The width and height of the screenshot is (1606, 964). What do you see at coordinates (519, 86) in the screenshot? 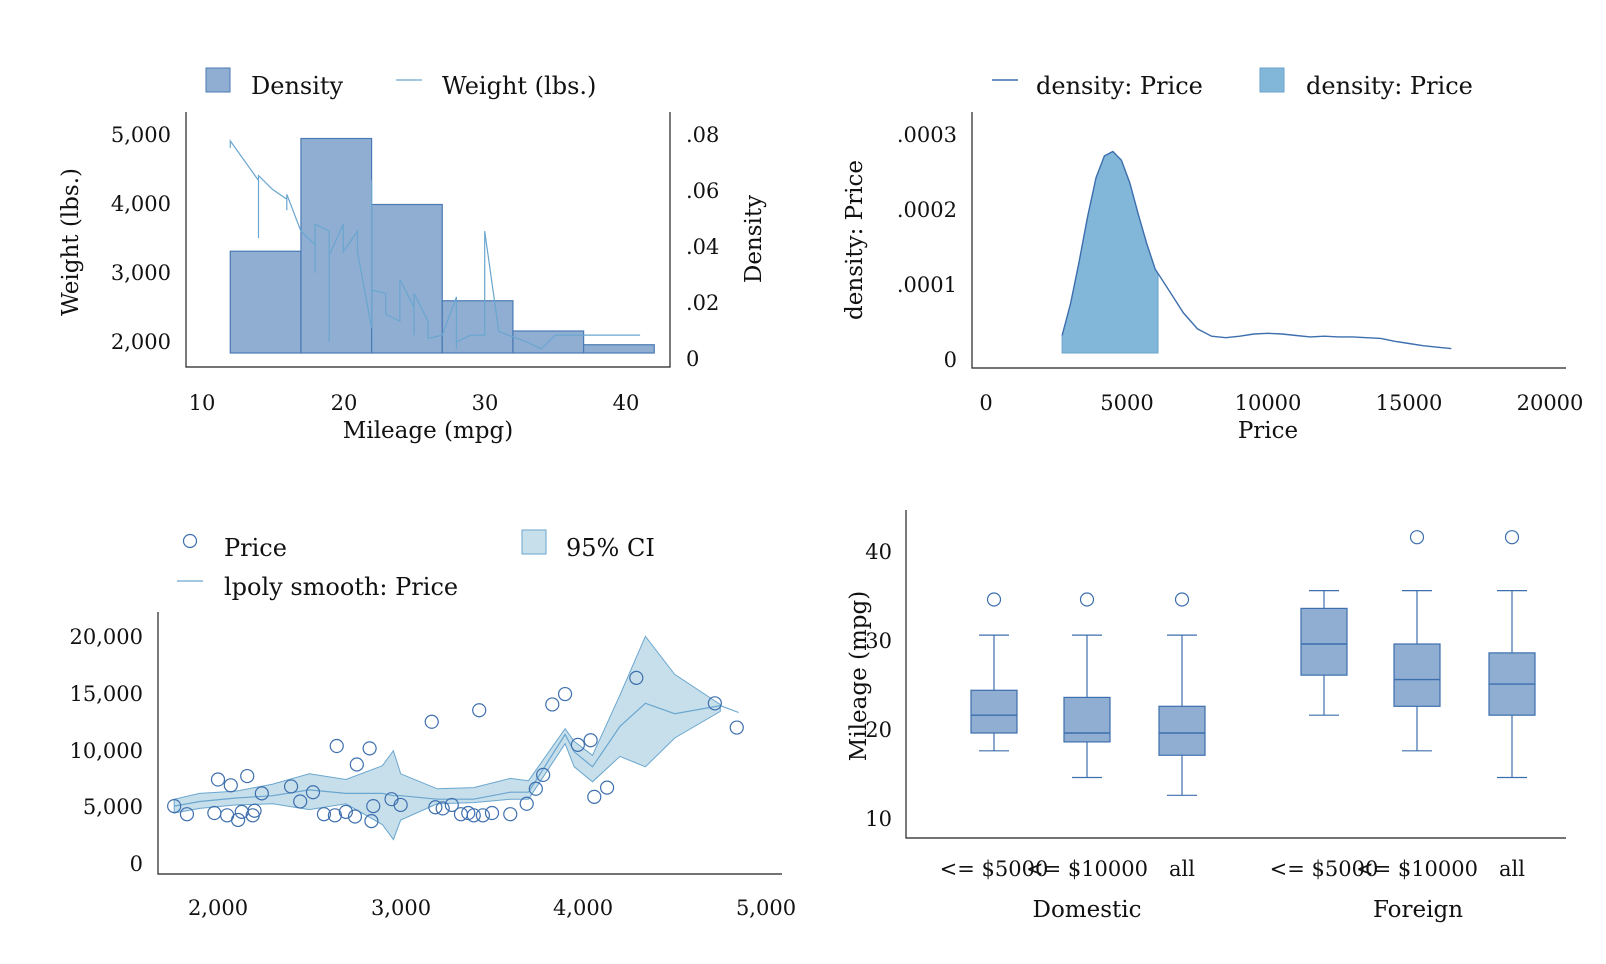
I see `legend-label-weight: Weight (lbs.)` at bounding box center [519, 86].